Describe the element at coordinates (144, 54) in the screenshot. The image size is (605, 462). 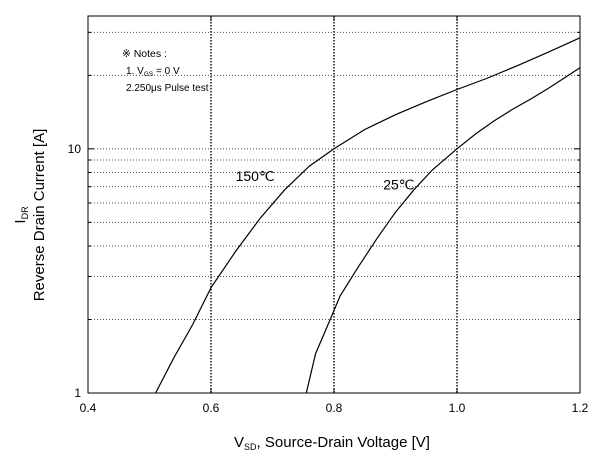
I see `notes-title: ※ Notes :` at that location.